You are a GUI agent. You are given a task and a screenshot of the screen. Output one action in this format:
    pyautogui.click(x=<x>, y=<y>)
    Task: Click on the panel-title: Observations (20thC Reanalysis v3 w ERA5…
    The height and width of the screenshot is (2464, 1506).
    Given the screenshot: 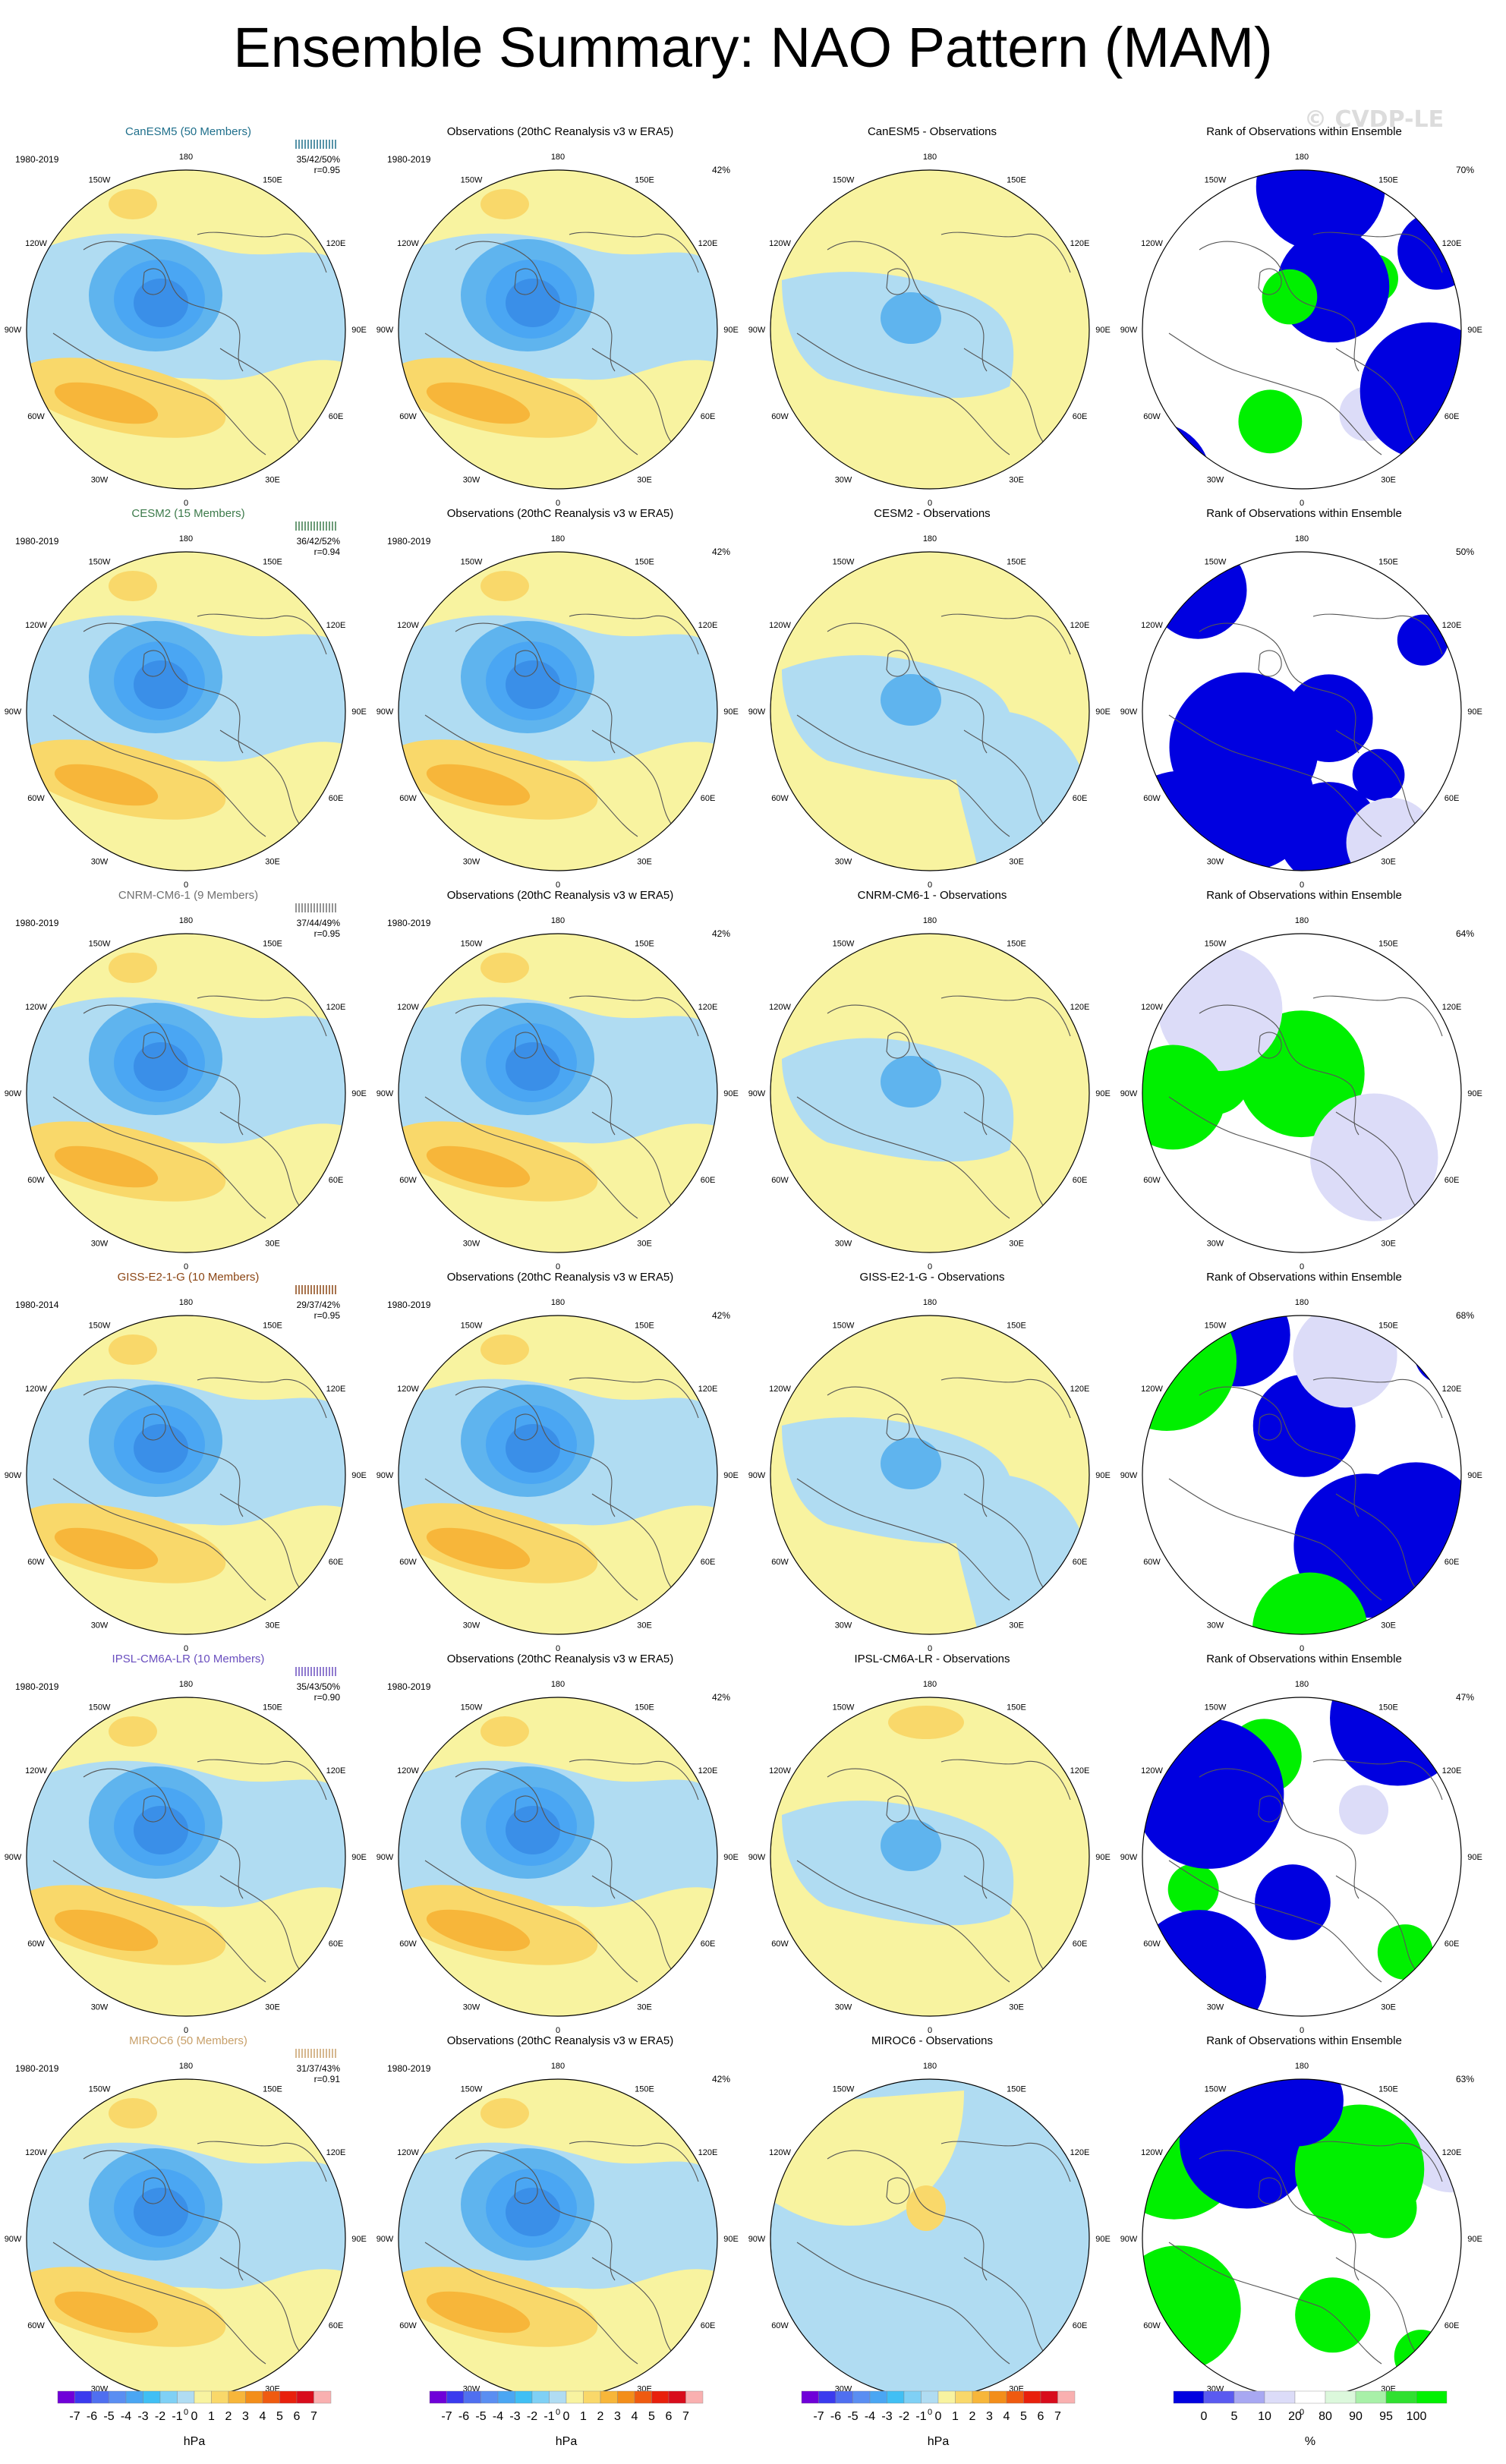 What is the action you would take?
    pyautogui.click(x=560, y=132)
    